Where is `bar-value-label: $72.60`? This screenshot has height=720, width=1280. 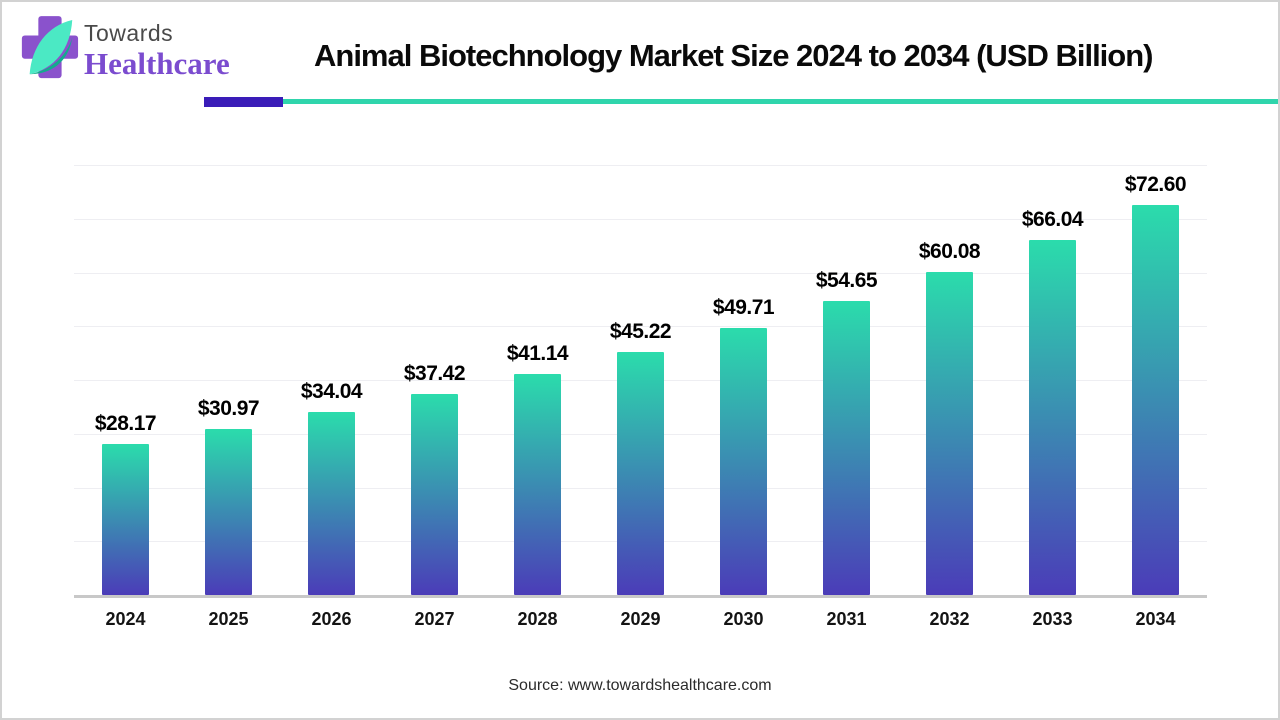 bar-value-label: $72.60 is located at coordinates (1155, 184).